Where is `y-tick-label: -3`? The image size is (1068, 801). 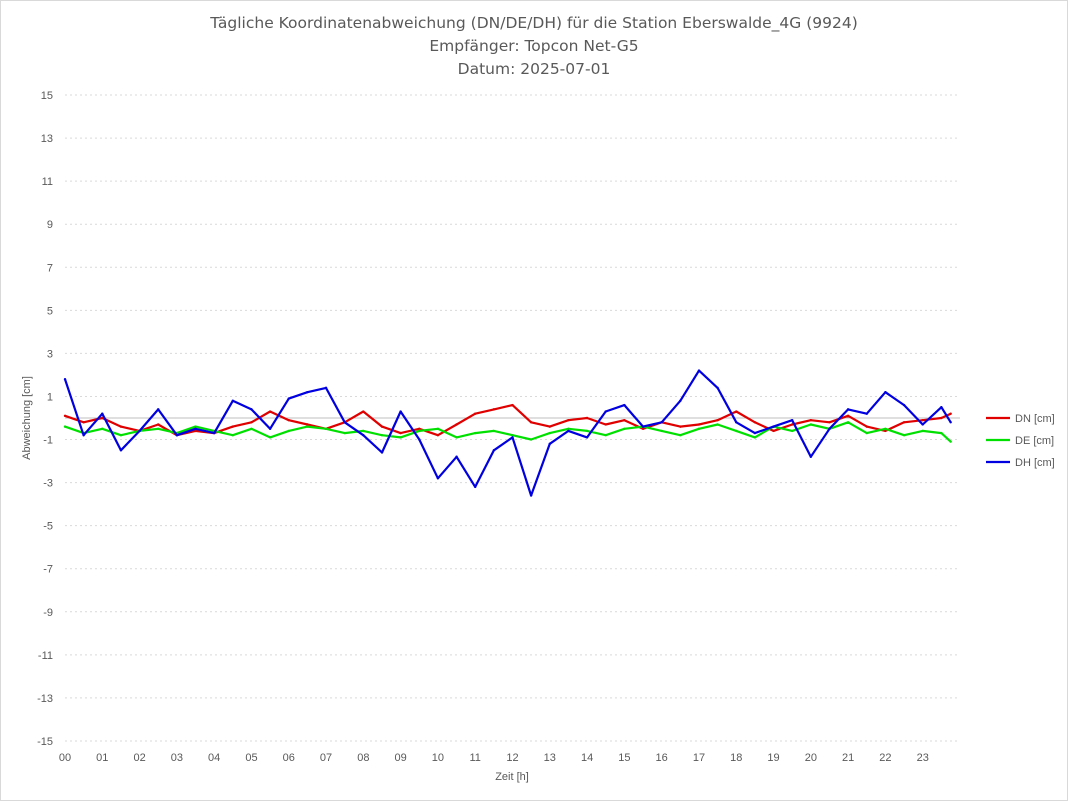
y-tick-label: -3 is located at coordinates (48, 484).